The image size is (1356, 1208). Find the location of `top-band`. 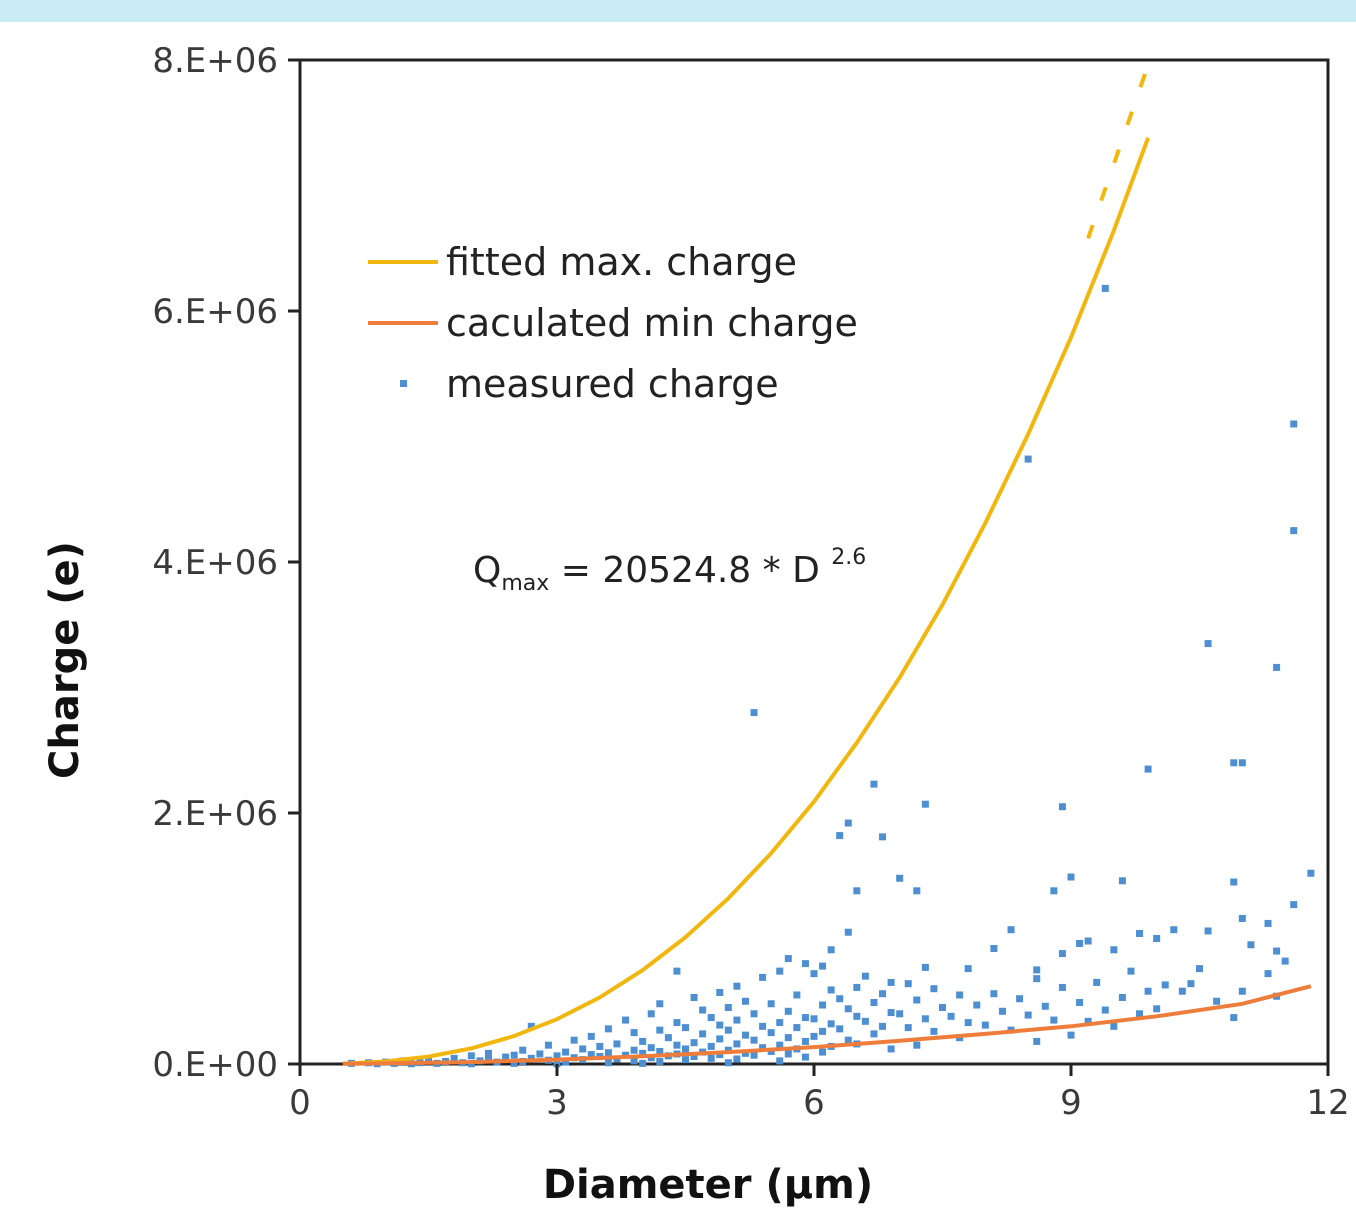

top-band is located at coordinates (678, 11).